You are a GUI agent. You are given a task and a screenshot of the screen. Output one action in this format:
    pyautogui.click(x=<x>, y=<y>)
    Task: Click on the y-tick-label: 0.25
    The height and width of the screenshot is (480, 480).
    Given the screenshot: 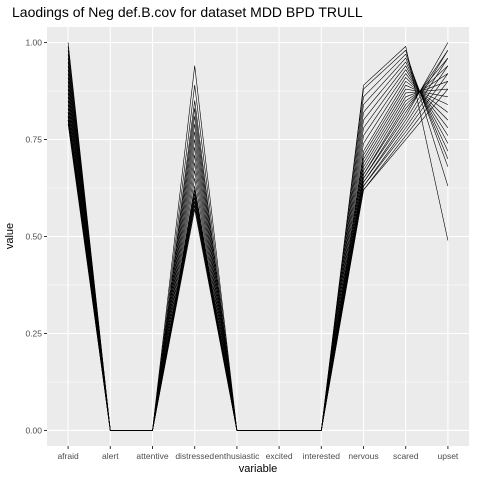 What is the action you would take?
    pyautogui.click(x=33, y=333)
    